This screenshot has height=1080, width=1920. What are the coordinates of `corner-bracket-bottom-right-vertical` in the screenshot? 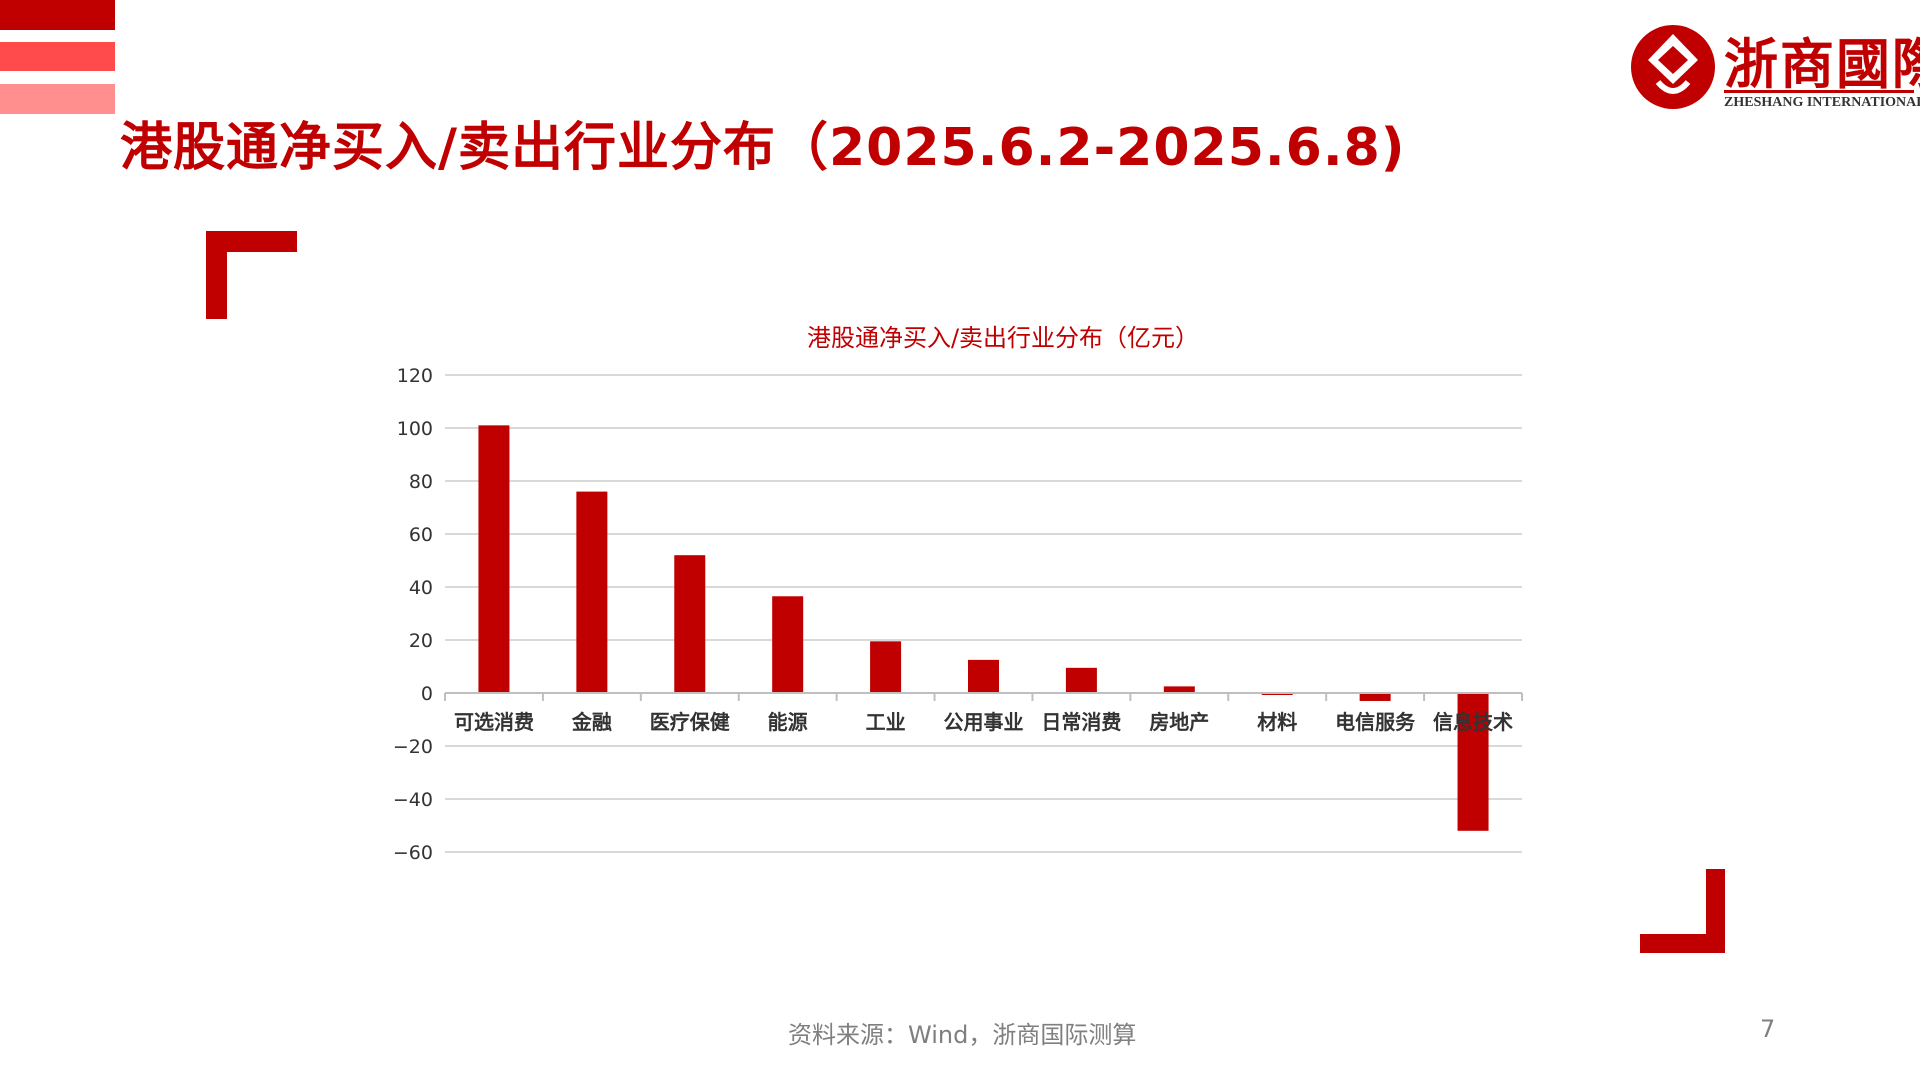 It's located at (1715, 911).